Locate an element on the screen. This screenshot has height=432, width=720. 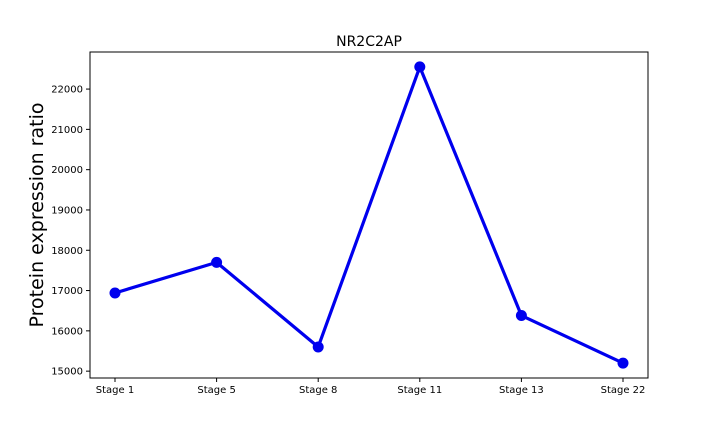
y-tick-label: 20000 is located at coordinates (67, 170).